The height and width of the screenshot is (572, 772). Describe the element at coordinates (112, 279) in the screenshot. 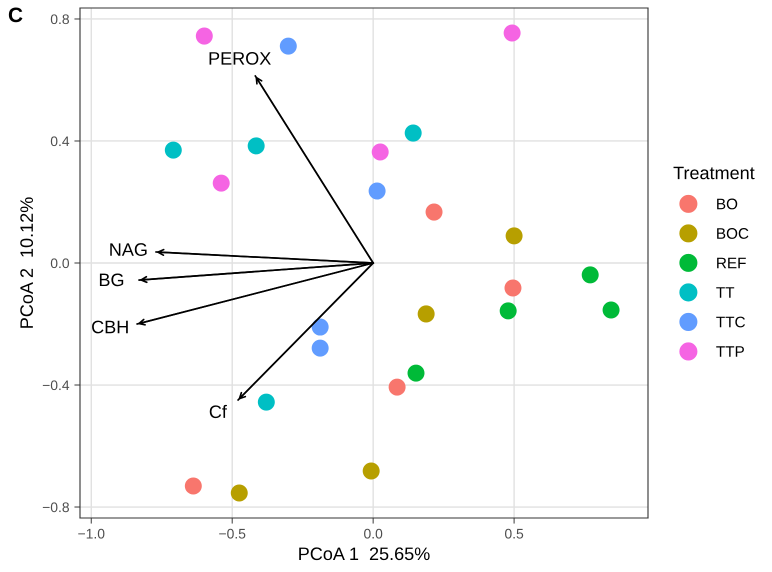

I see `series-label: BG` at that location.